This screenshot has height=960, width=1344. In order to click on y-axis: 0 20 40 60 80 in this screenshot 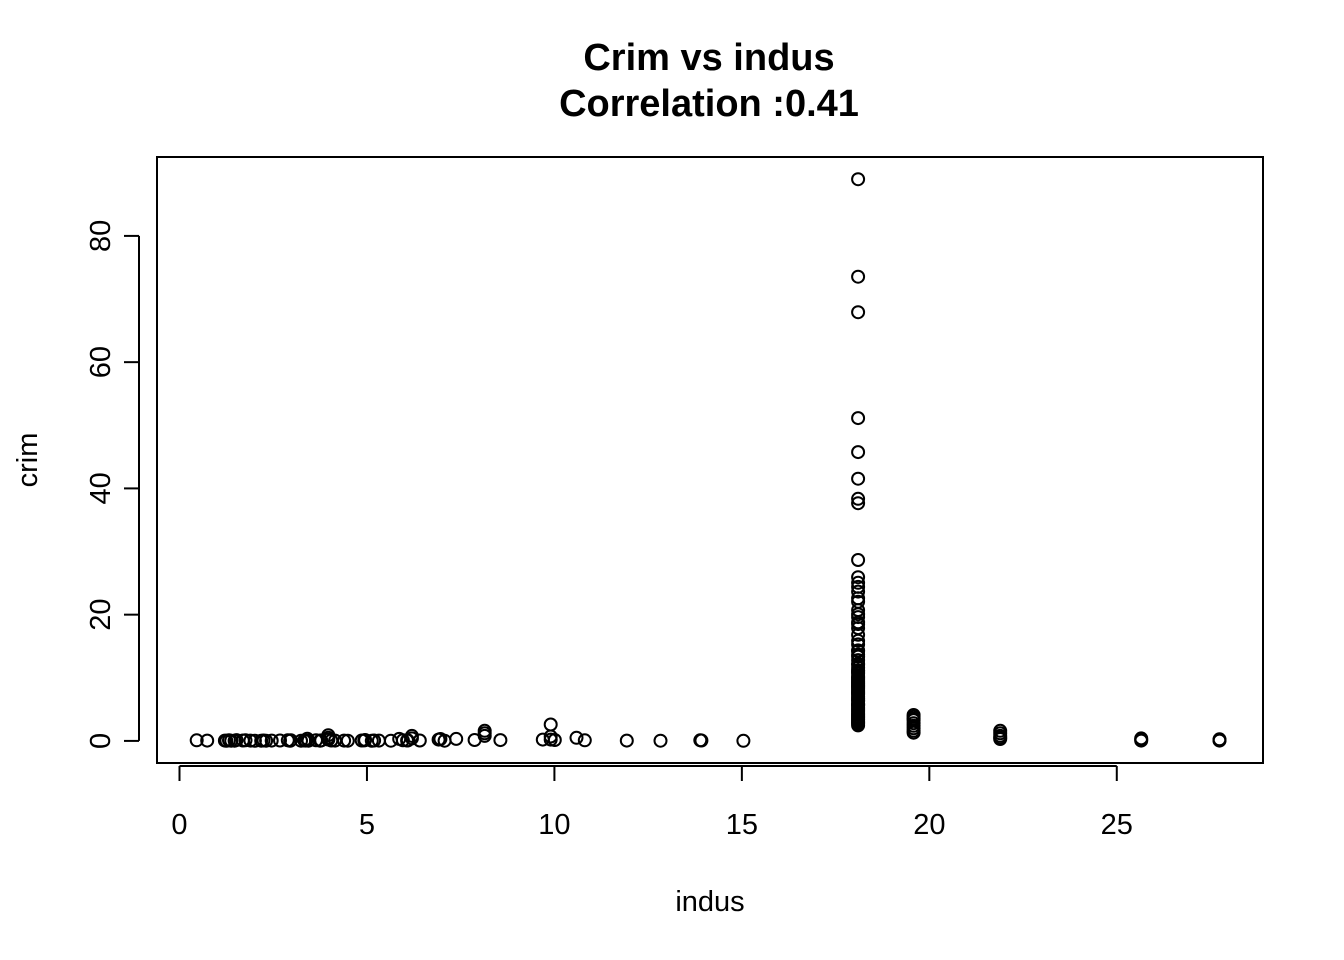, I will do `click(112, 484)`.